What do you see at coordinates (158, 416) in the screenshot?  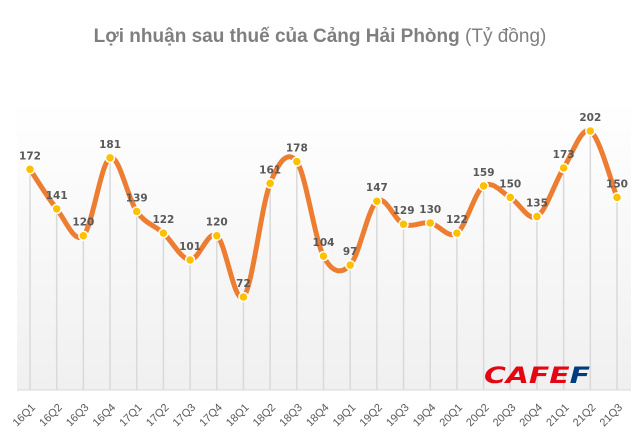 I see `svg-text: 17Q2` at bounding box center [158, 416].